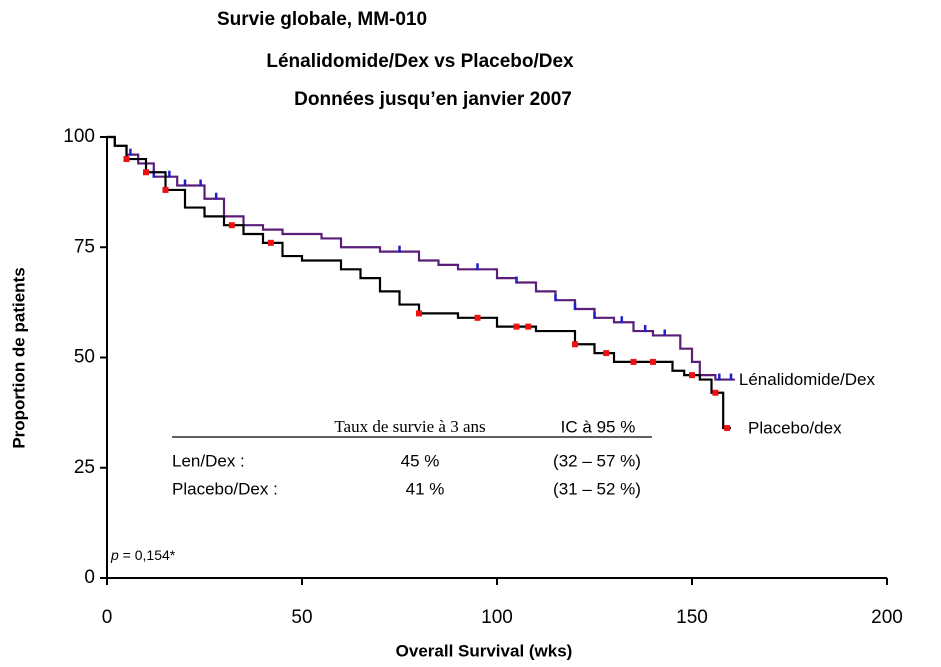  Describe the element at coordinates (807, 379) in the screenshot. I see `series-label: Lénalidomide/Dex` at that location.